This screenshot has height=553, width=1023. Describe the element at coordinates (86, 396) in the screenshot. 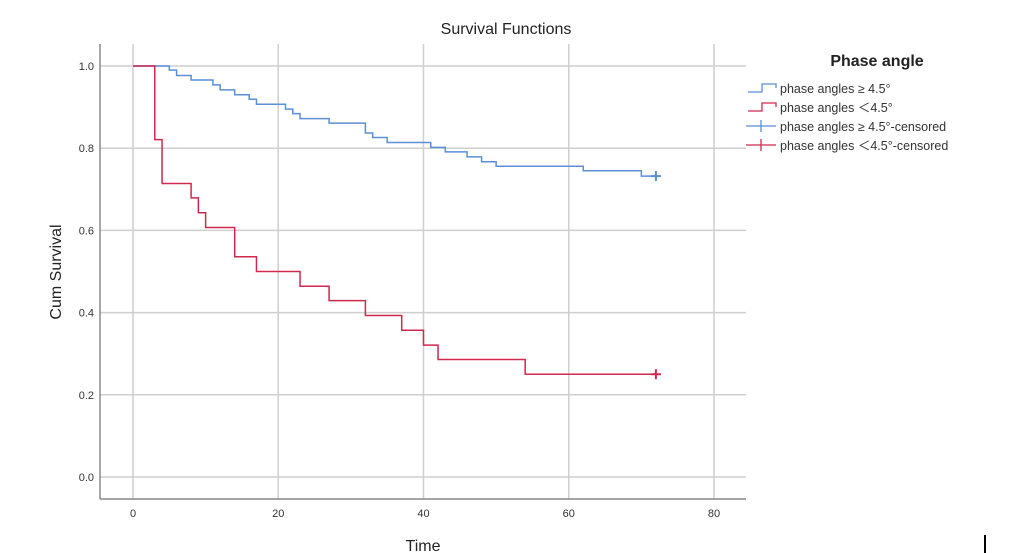

I see `y-tick-label: 0.2` at that location.